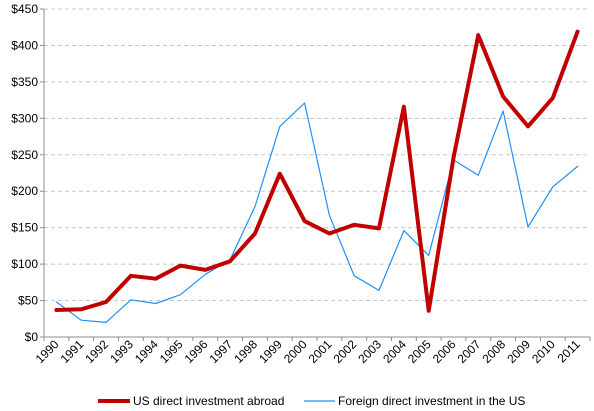  Describe the element at coordinates (72, 351) in the screenshot. I see `x-tick-label: 1991` at that location.